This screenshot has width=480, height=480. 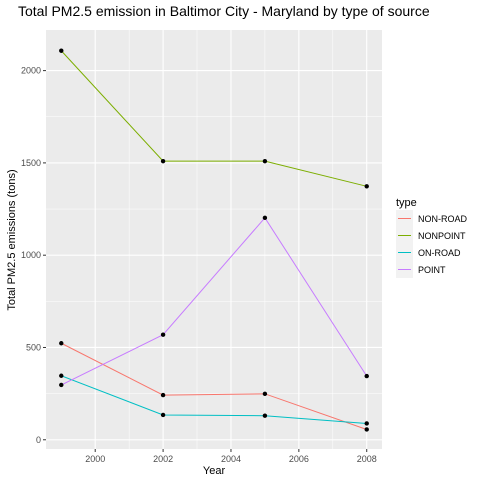 What do you see at coordinates (299, 459) in the screenshot?
I see `x-tick-label: 2006` at bounding box center [299, 459].